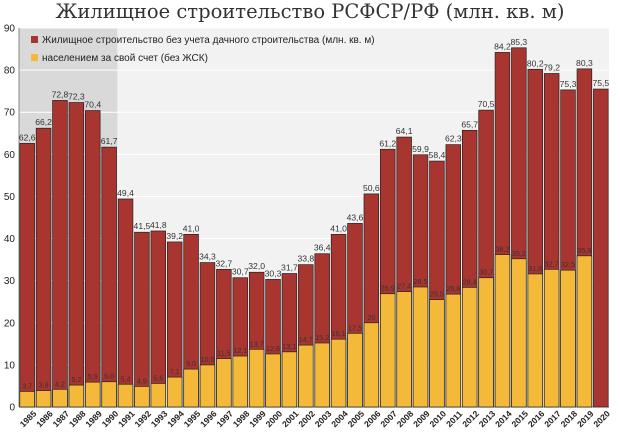 The width and height of the screenshot is (620, 440). Describe the element at coordinates (437, 294) in the screenshot. I see `data-label-own-funds: 25,5` at that location.